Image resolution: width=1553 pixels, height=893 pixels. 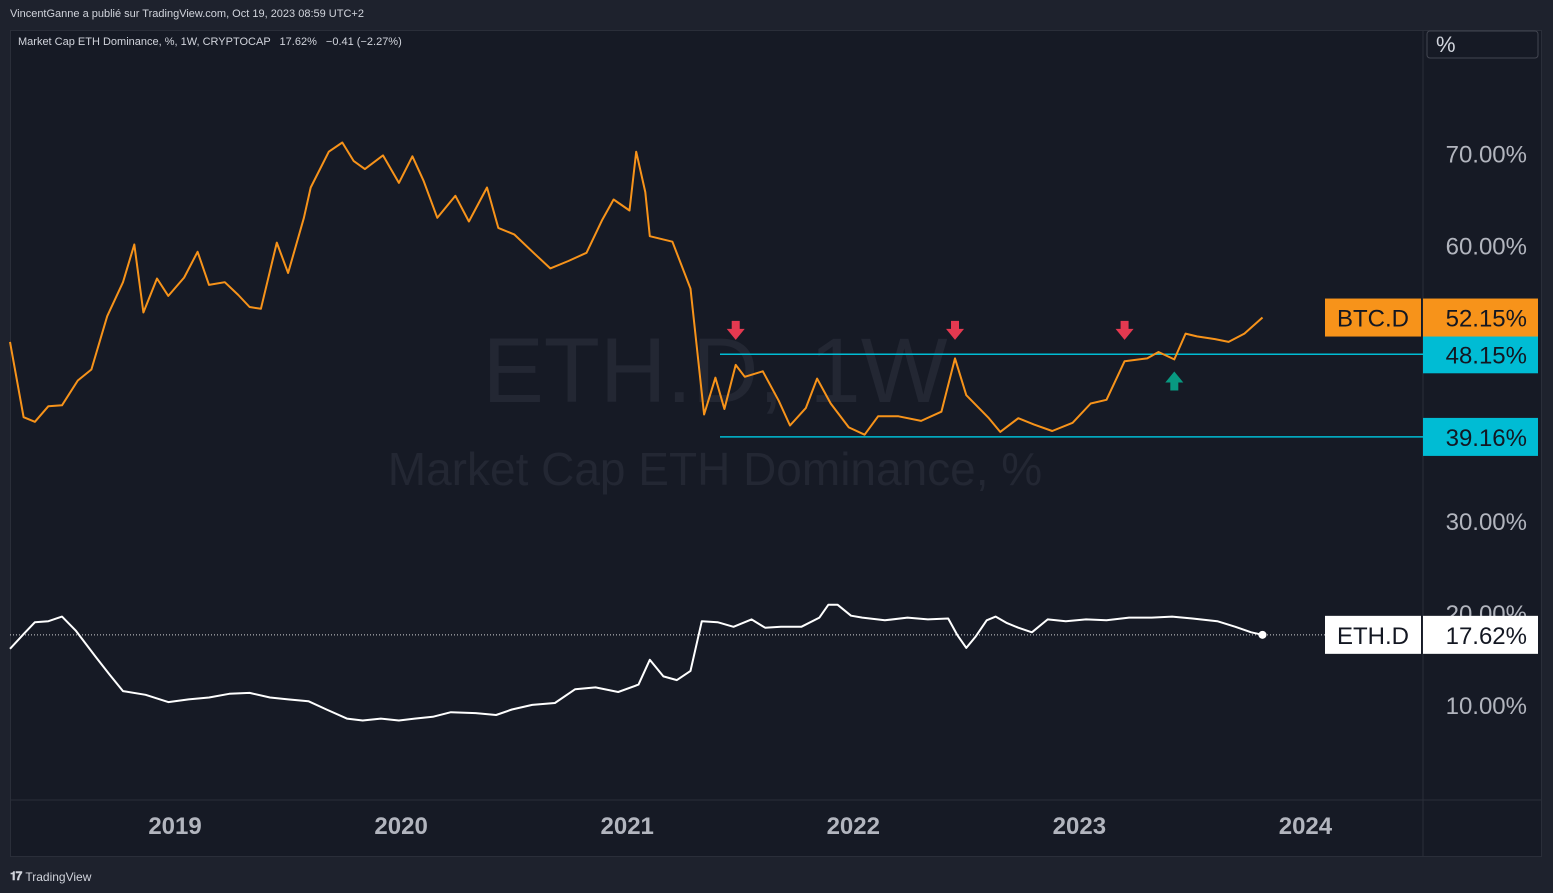 What do you see at coordinates (1486, 706) in the screenshot?
I see `y-tick-label: 10.00%` at bounding box center [1486, 706].